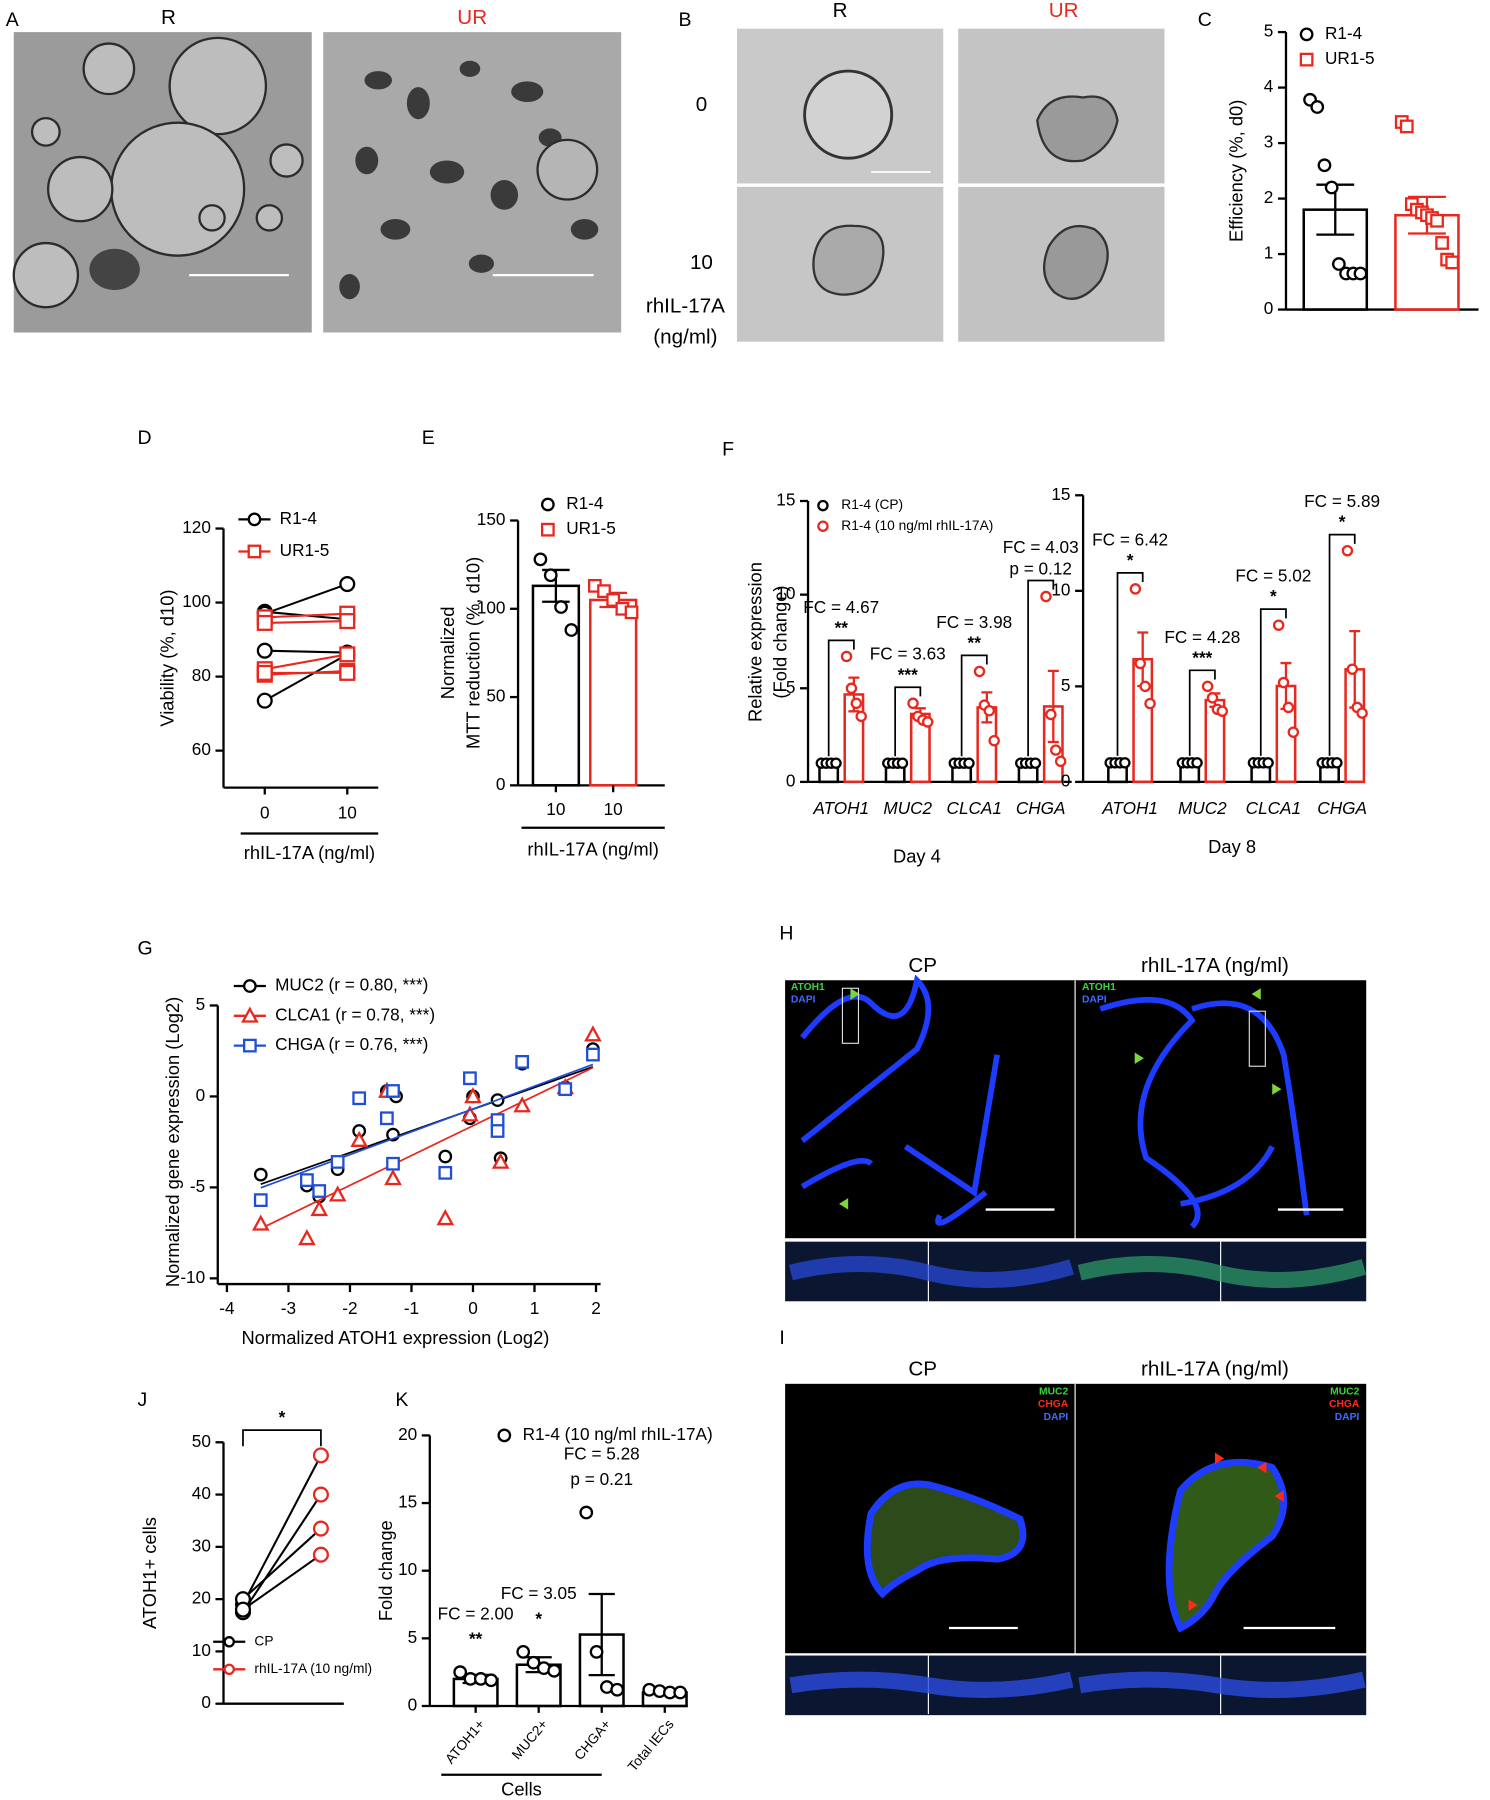 This screenshot has height=1800, width=1490. Describe the element at coordinates (1236, 171) in the screenshot. I see `y-axis-title: Efficiency (%, d0)` at that location.